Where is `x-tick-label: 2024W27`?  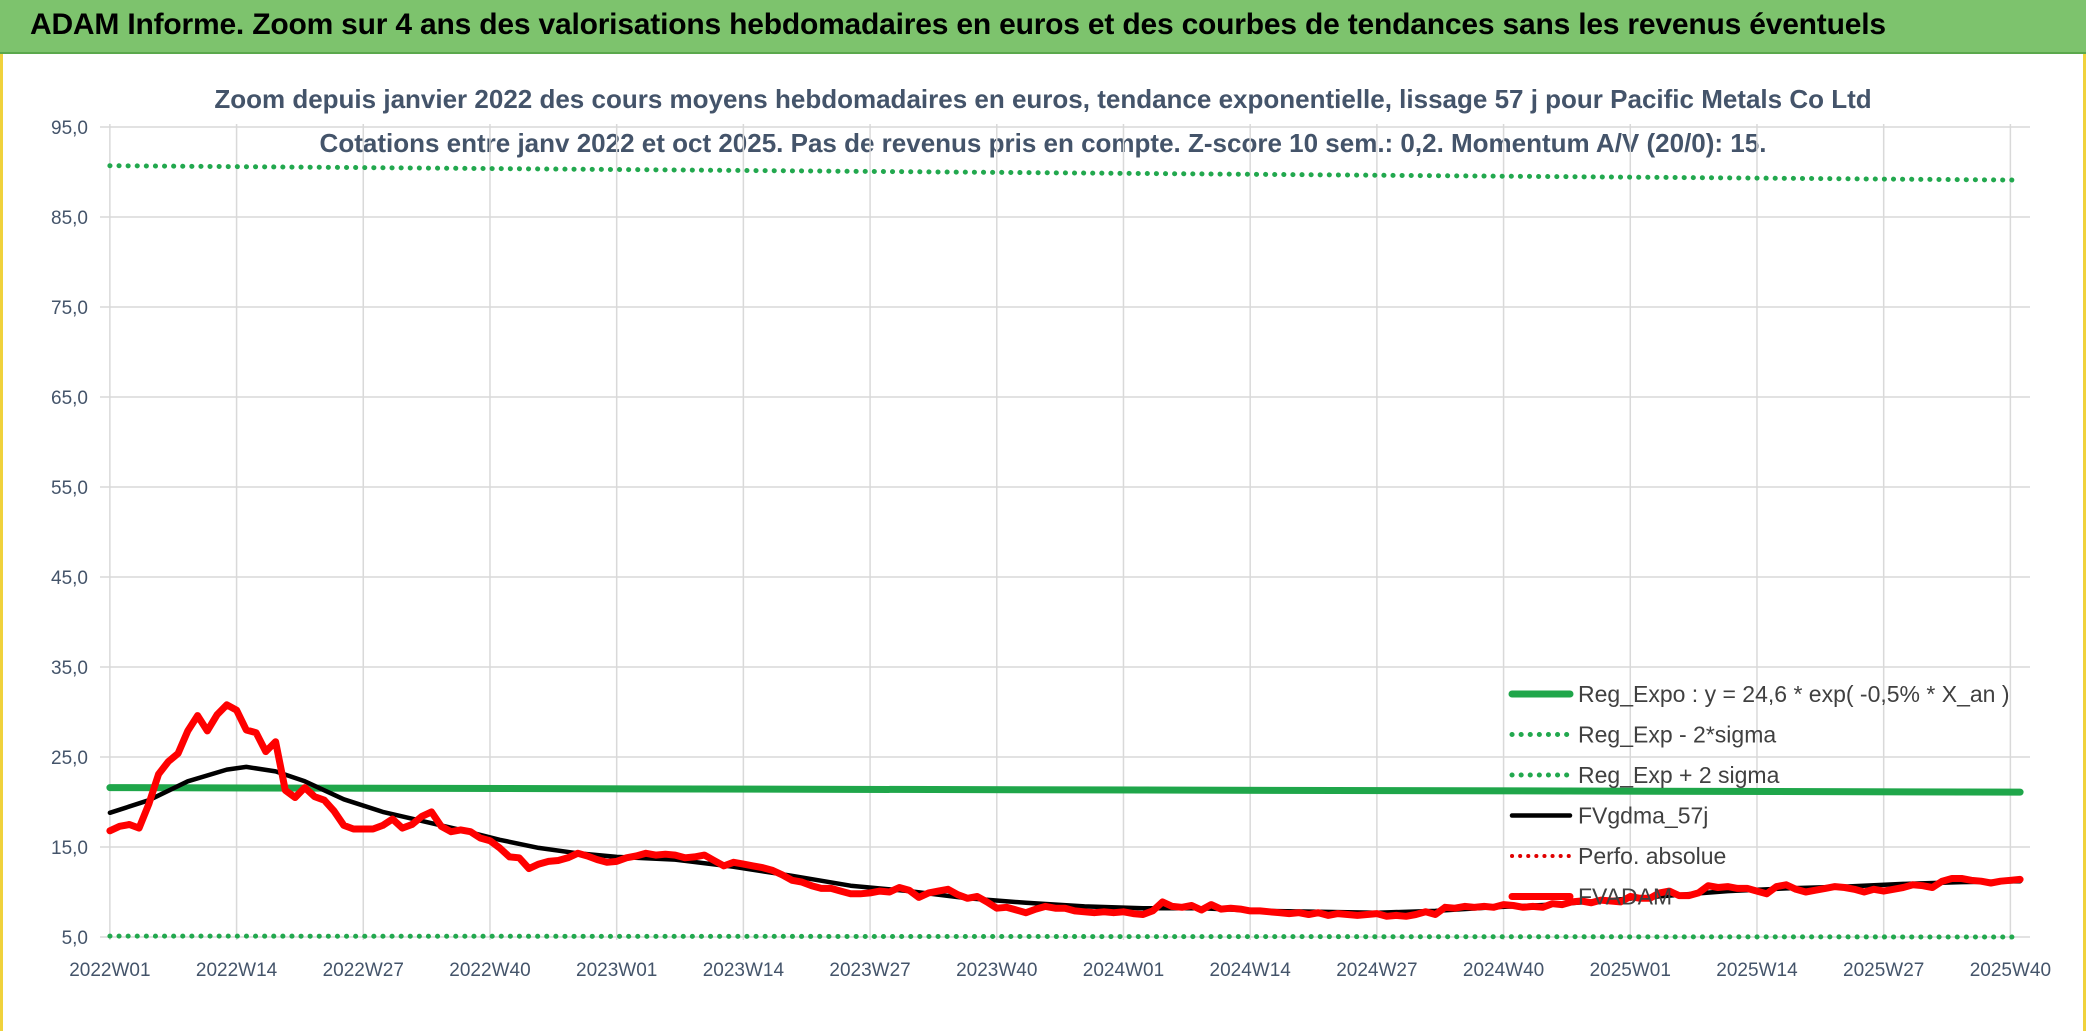
x-tick-label: 2024W27 is located at coordinates (1376, 970).